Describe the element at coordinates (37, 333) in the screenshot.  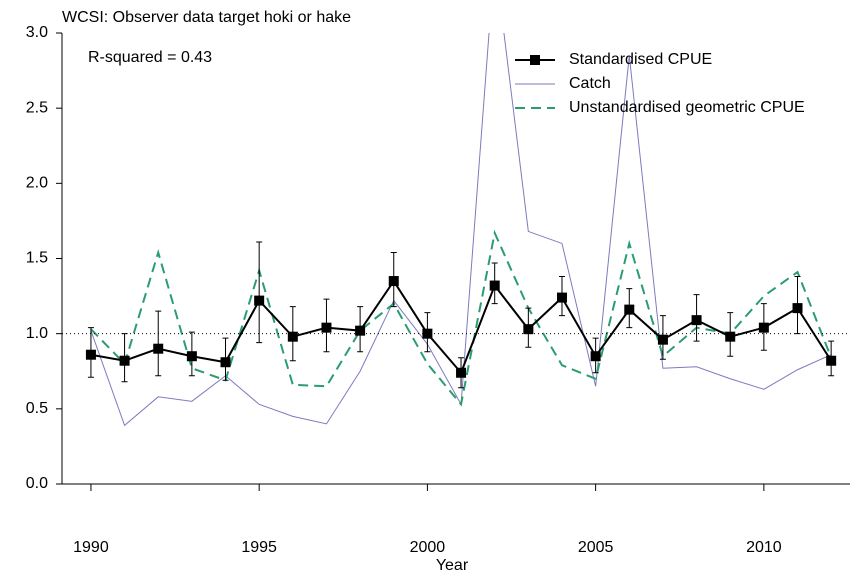
I see `y-tick-label: 1.0` at that location.